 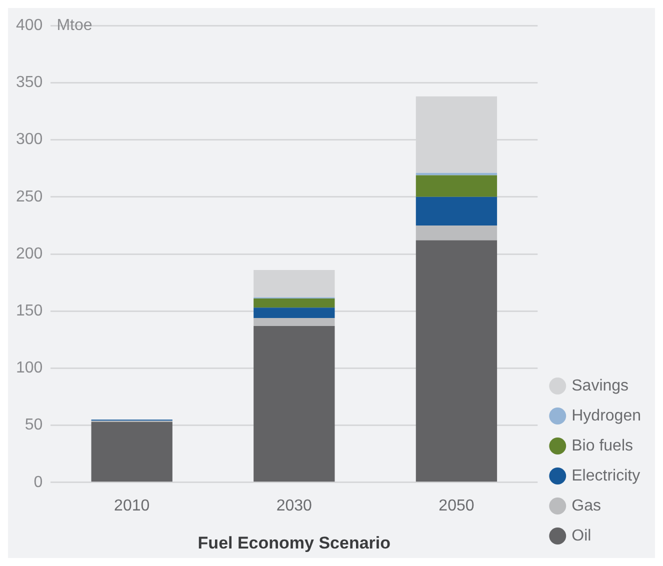 What do you see at coordinates (29, 139) in the screenshot?
I see `y-tick-label: 300` at bounding box center [29, 139].